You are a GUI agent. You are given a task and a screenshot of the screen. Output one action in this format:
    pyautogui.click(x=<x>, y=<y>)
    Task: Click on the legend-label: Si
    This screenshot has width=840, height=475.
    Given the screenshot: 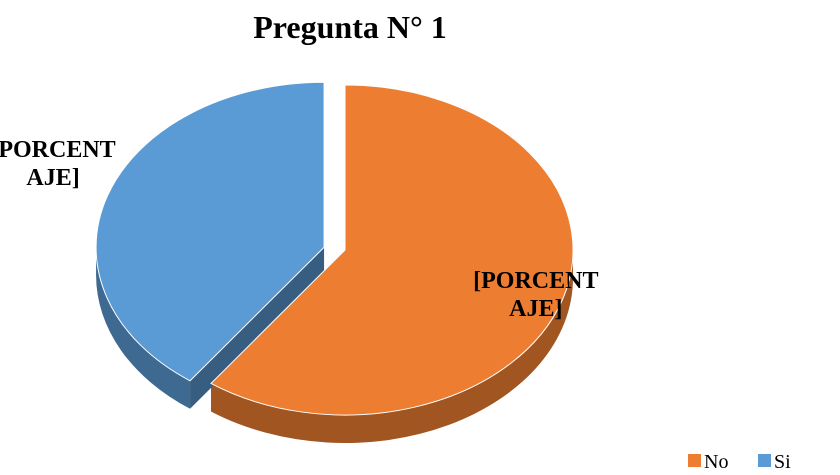 What is the action you would take?
    pyautogui.click(x=782, y=462)
    